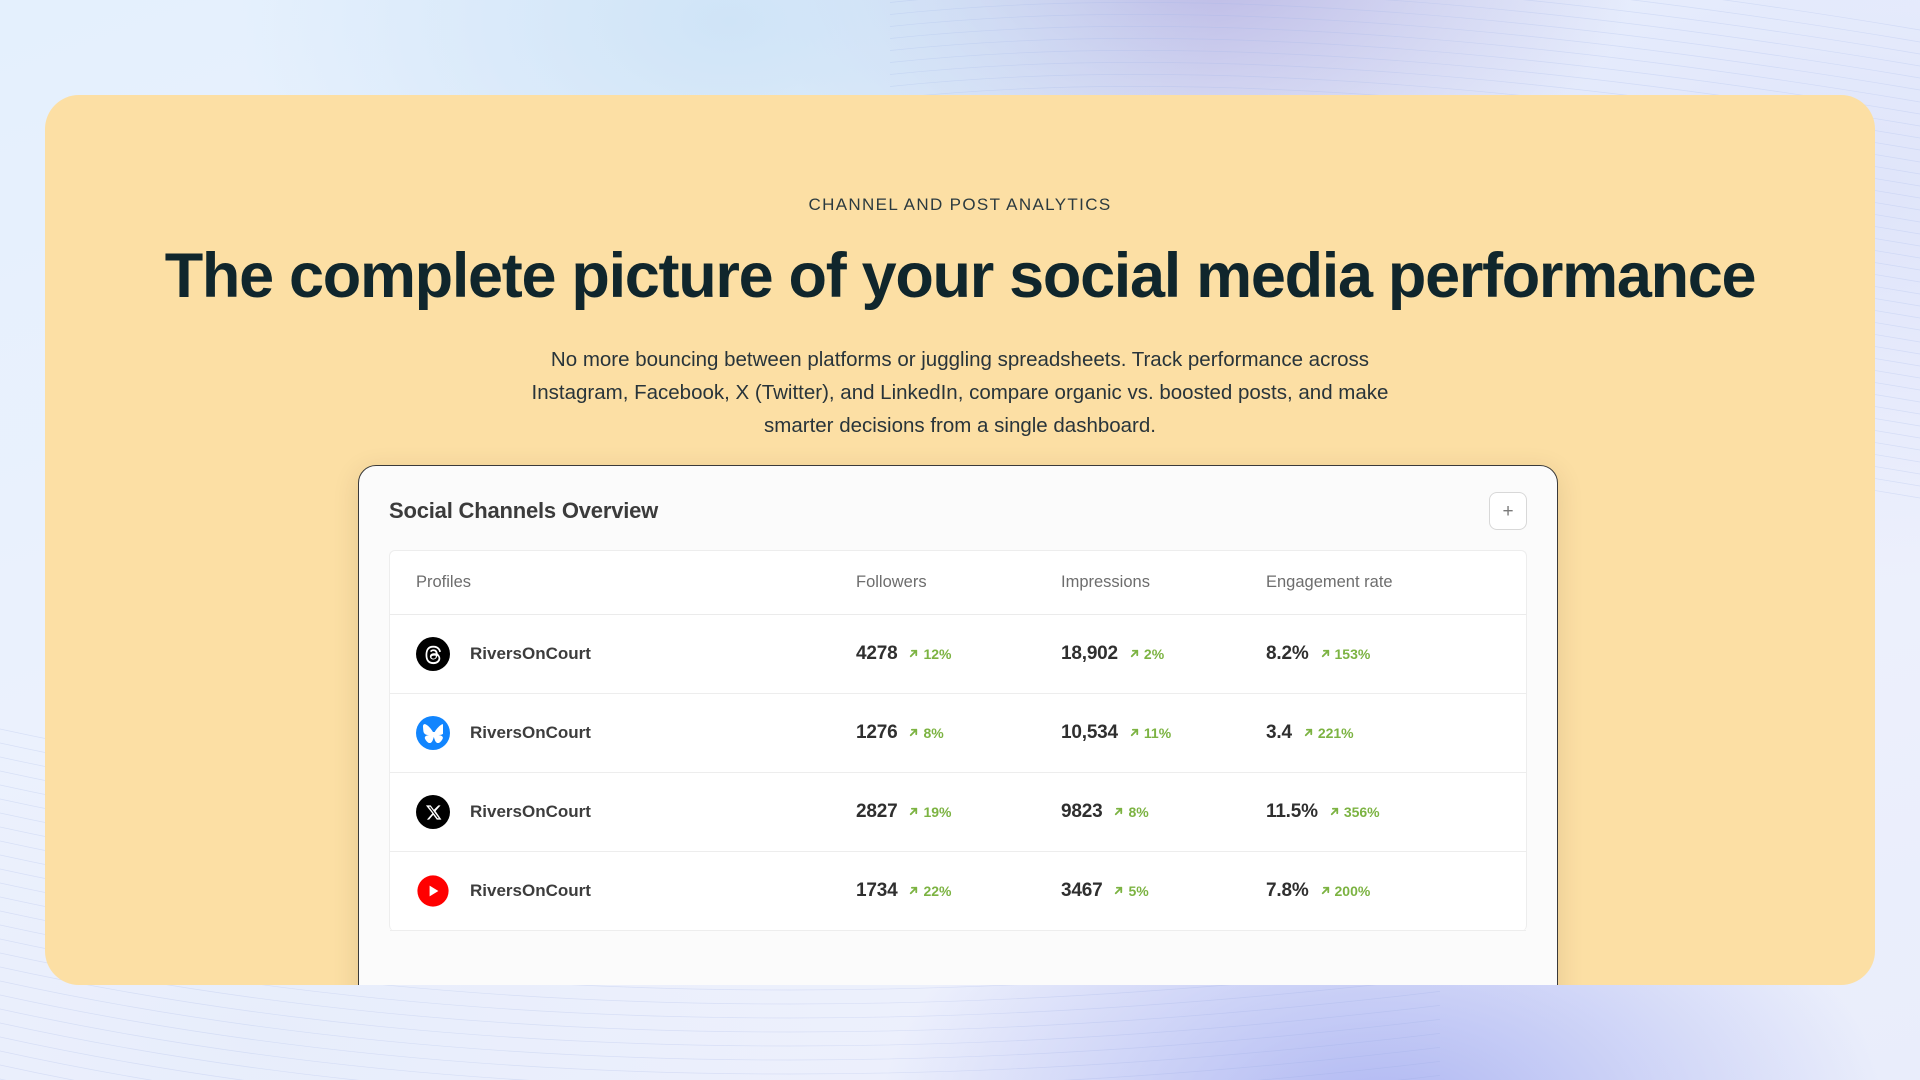 The image size is (1920, 1080). I want to click on followers-delta-value: 8%, so click(933, 732).